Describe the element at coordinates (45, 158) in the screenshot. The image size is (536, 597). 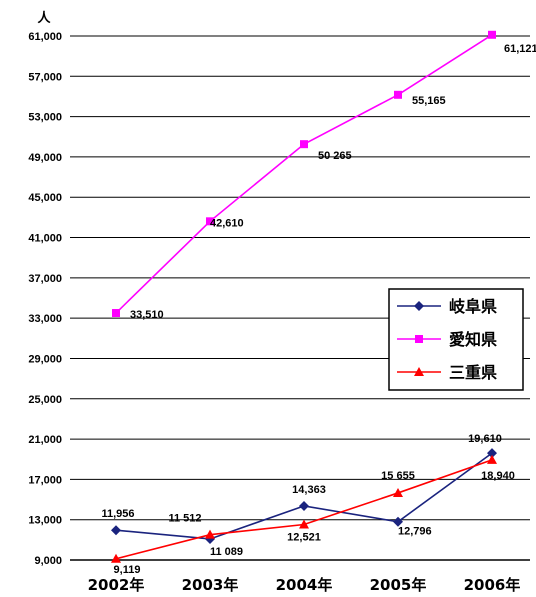
I see `y-tick-label: 49,000` at that location.